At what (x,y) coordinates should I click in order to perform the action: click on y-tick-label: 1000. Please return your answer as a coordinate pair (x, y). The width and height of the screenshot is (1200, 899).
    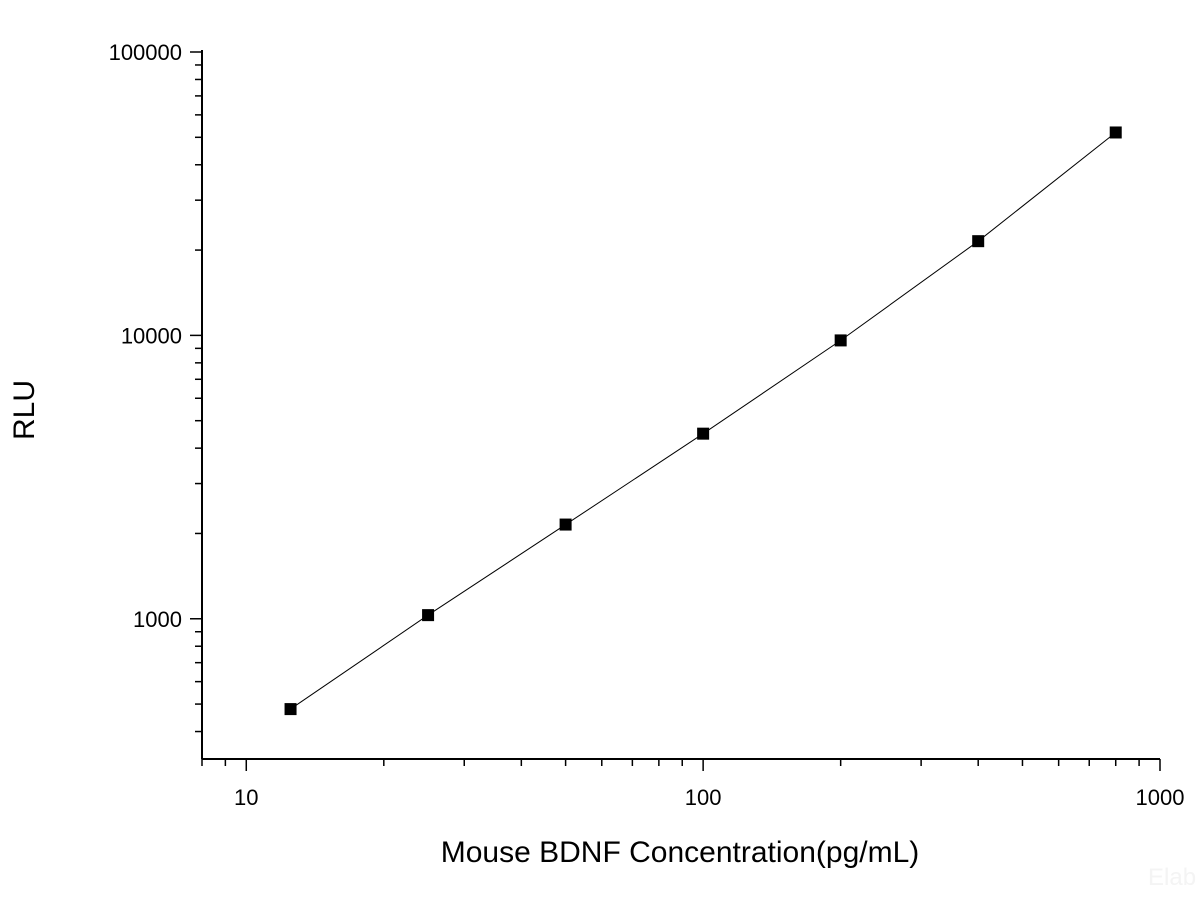
    Looking at the image, I should click on (157, 619).